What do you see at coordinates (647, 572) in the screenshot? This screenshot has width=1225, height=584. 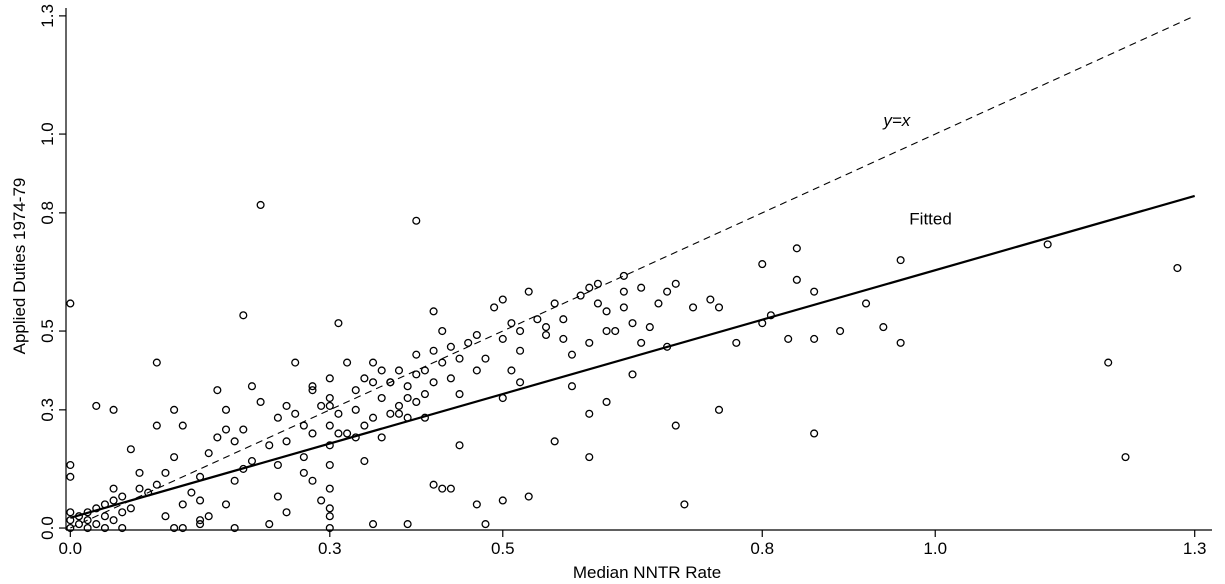 I see `x-axis-label: Median NNTR Rate` at bounding box center [647, 572].